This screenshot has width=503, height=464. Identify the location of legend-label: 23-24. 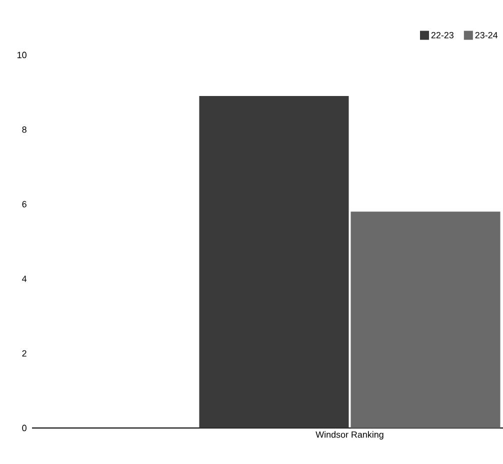
(486, 35).